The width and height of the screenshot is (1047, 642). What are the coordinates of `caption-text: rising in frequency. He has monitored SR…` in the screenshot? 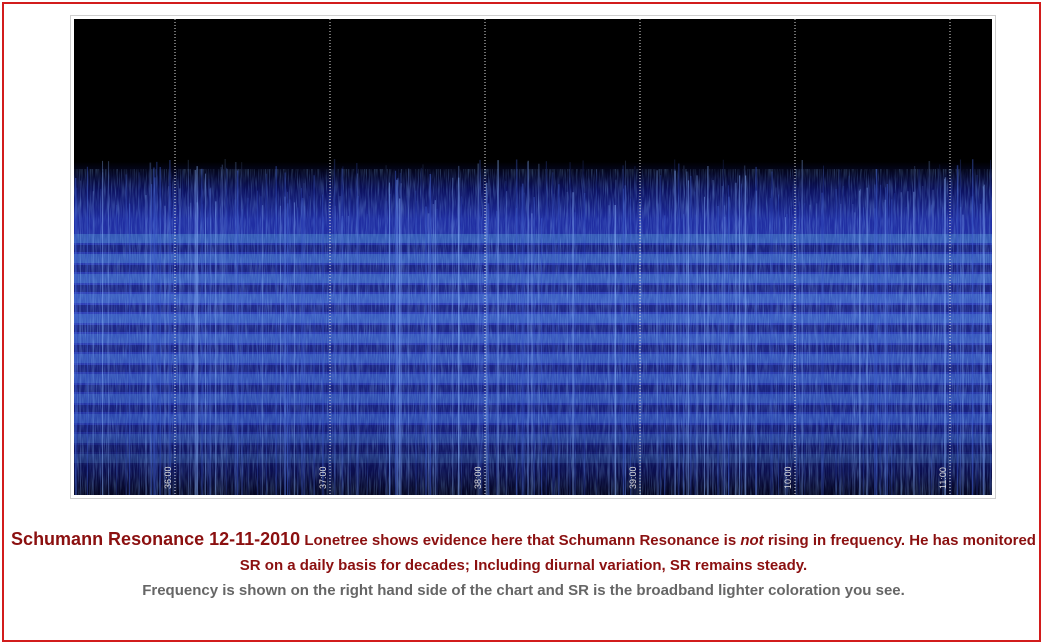 It's located at (637, 553).